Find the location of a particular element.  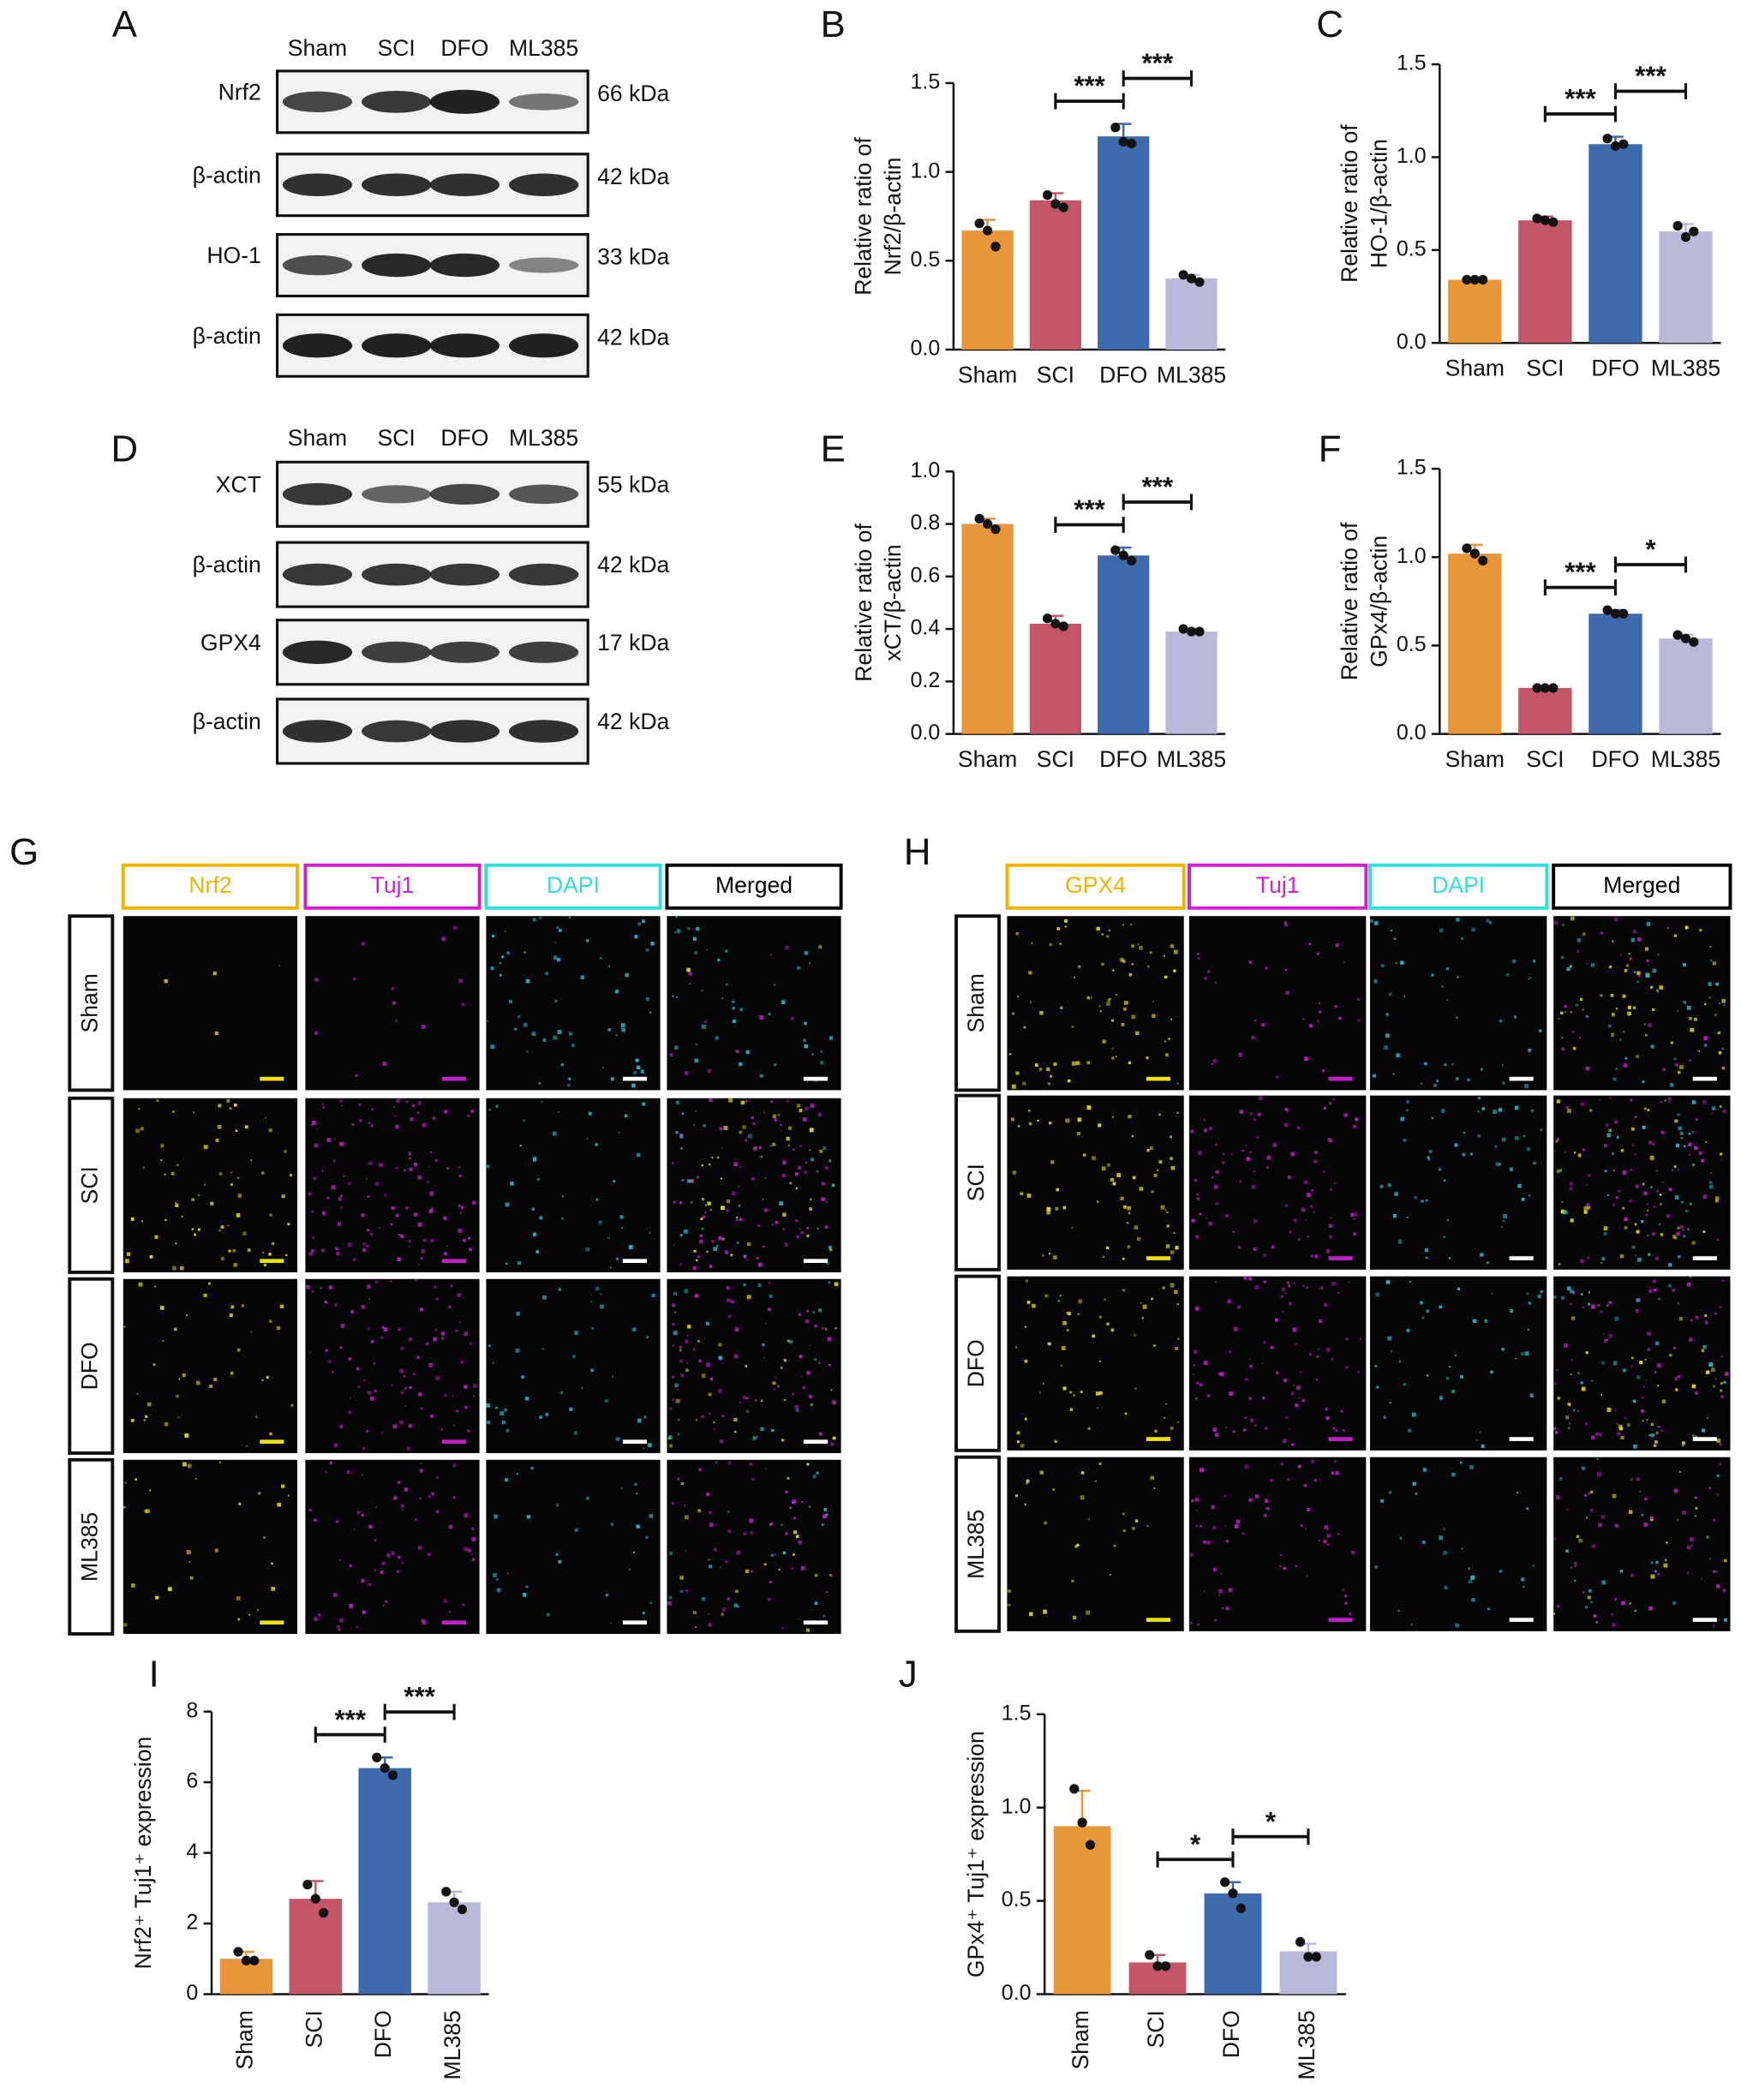

channel-header is located at coordinates (1459, 886).